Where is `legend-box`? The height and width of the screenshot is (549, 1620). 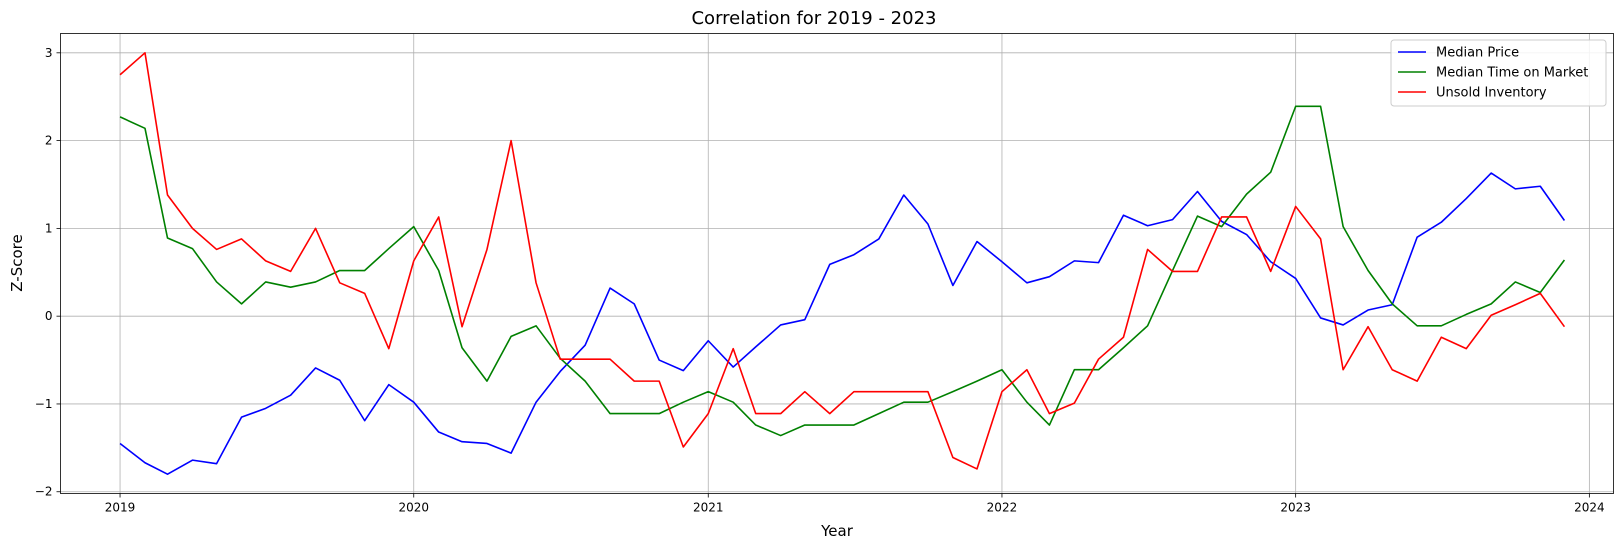
legend-box is located at coordinates (1498, 73).